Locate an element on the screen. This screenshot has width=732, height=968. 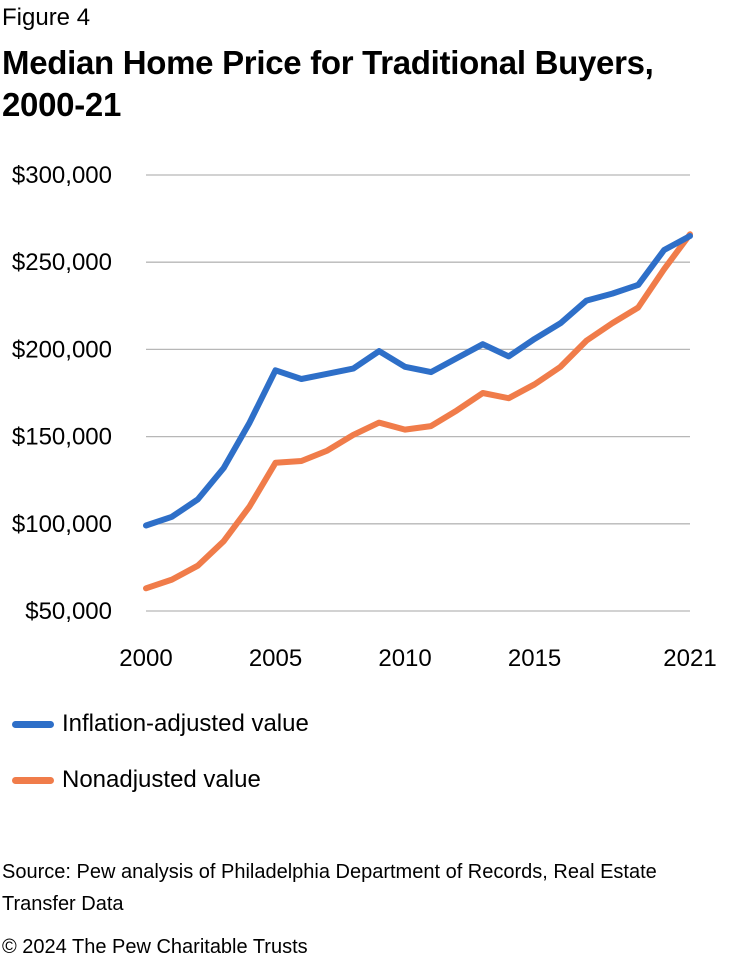
x-tick-label: 2021 is located at coordinates (689, 658).